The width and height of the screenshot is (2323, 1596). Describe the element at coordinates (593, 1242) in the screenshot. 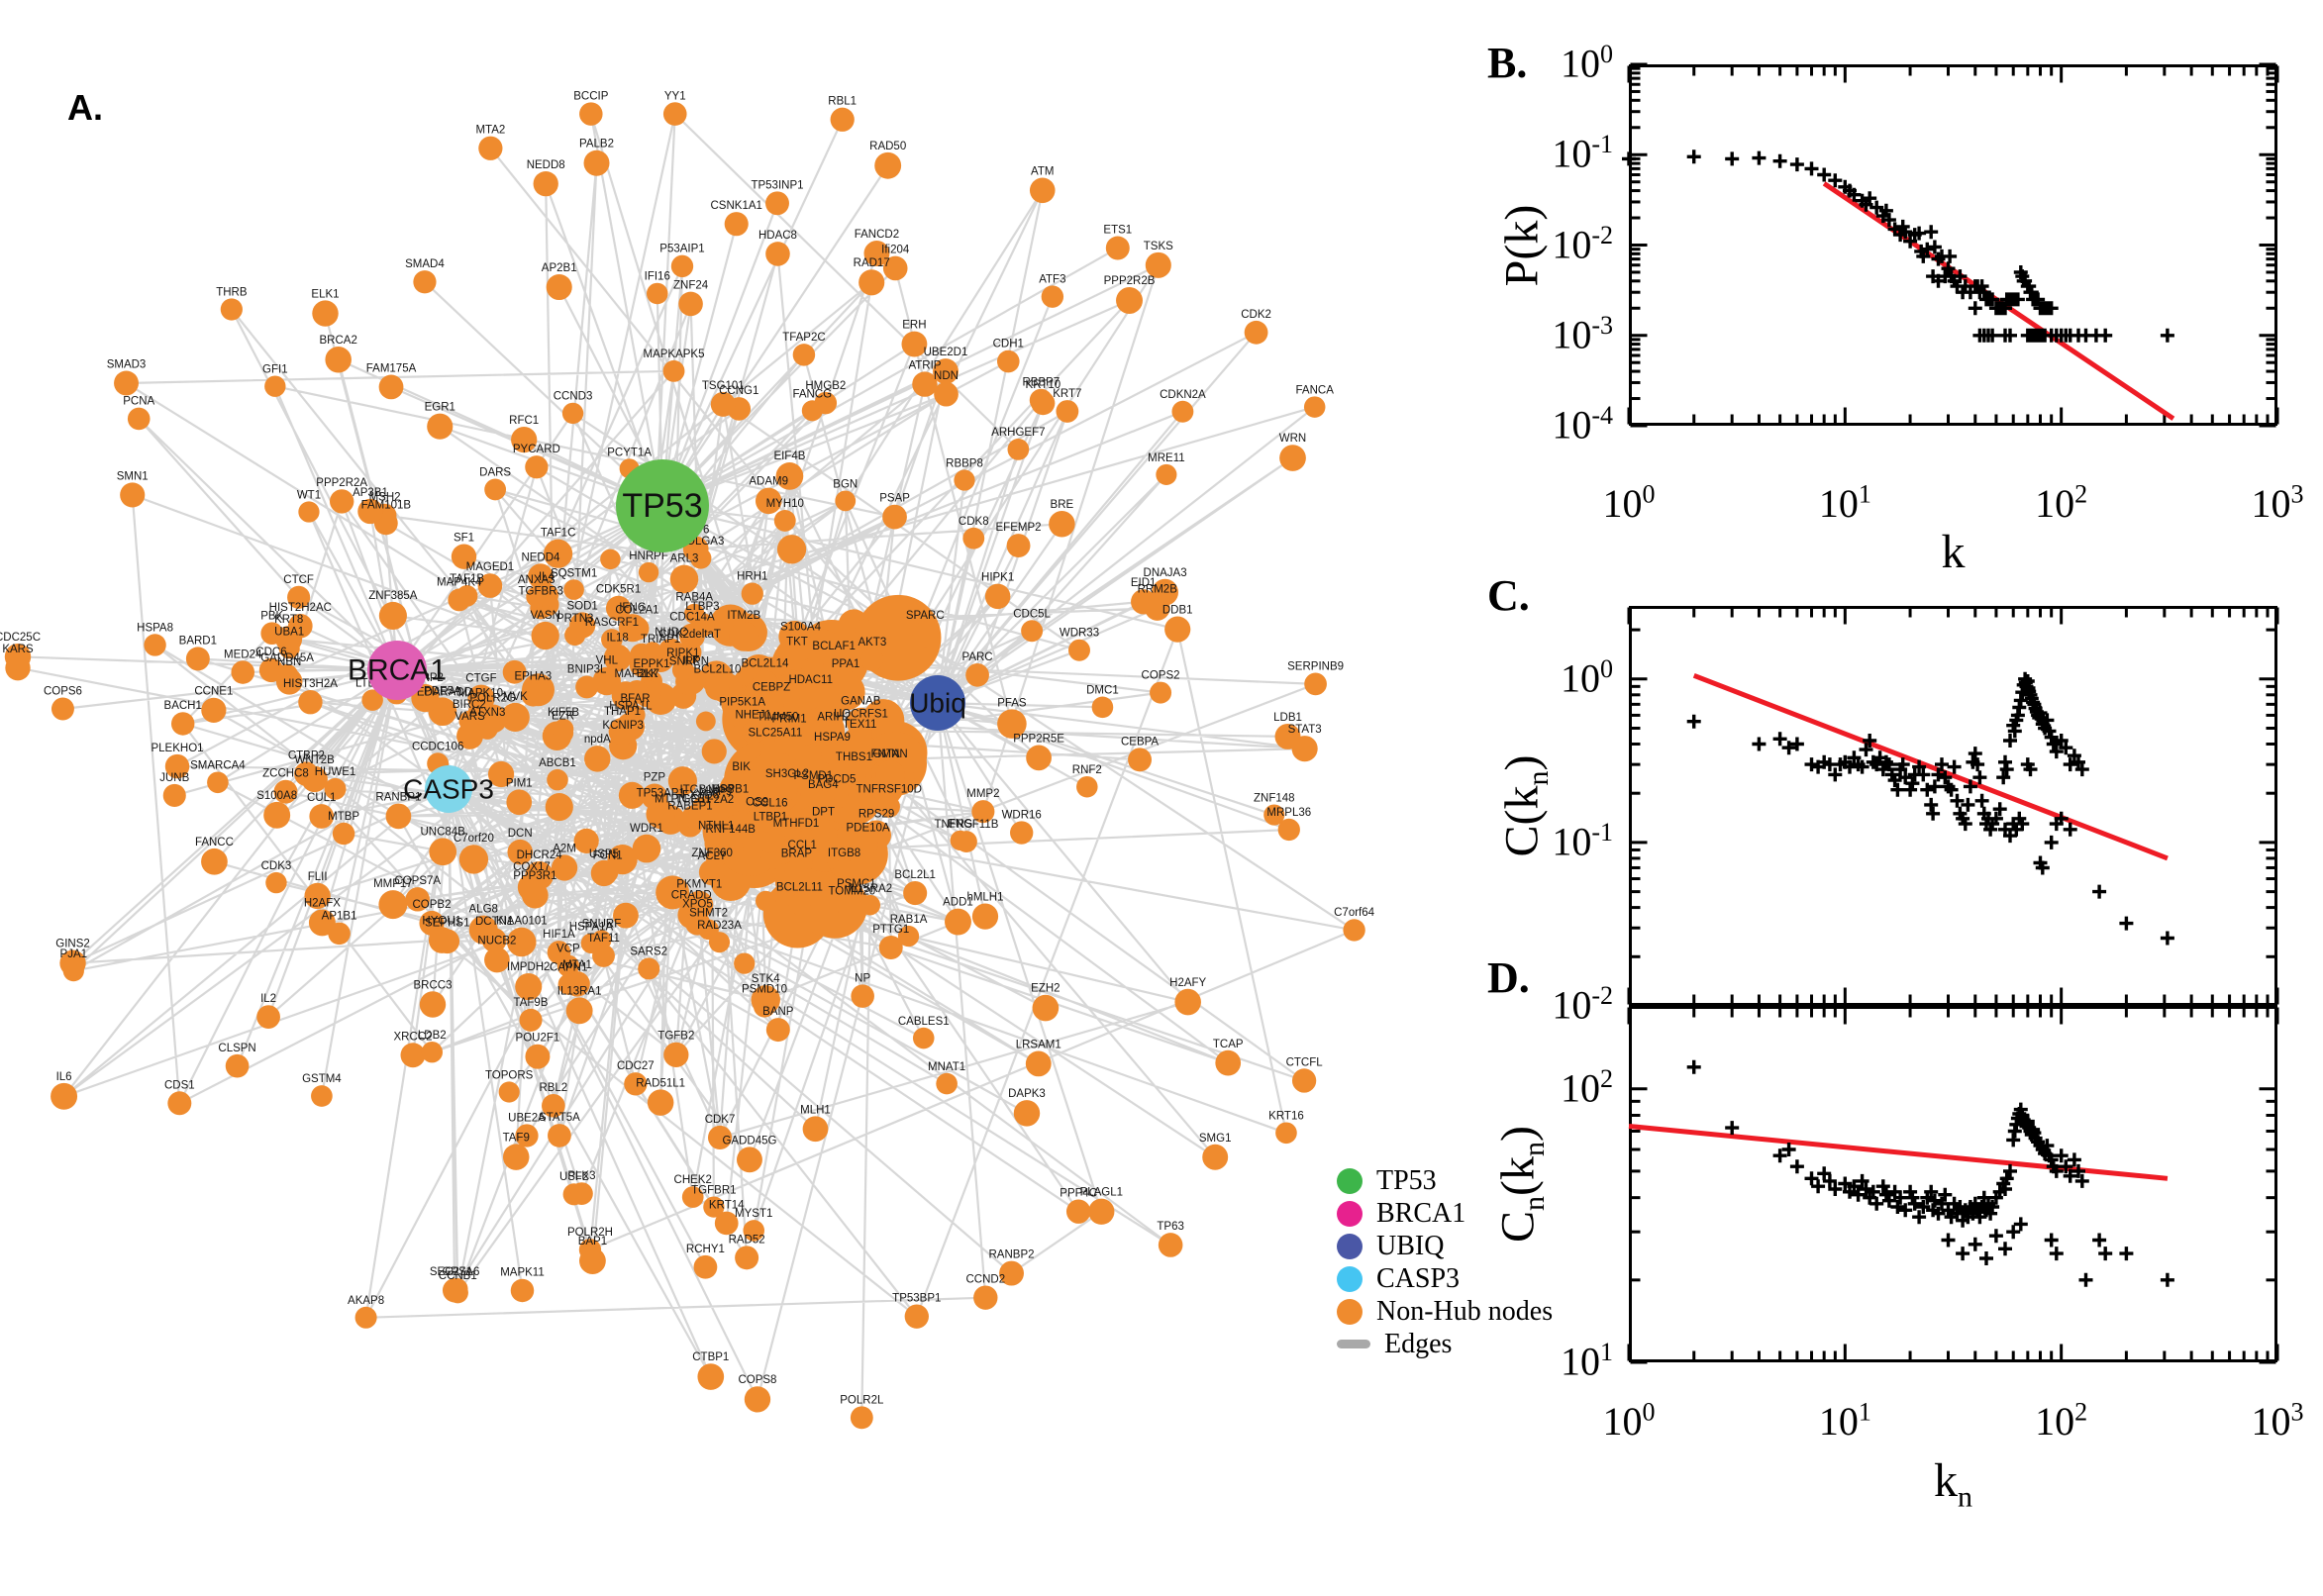

I see `gene-label: BAP1` at that location.